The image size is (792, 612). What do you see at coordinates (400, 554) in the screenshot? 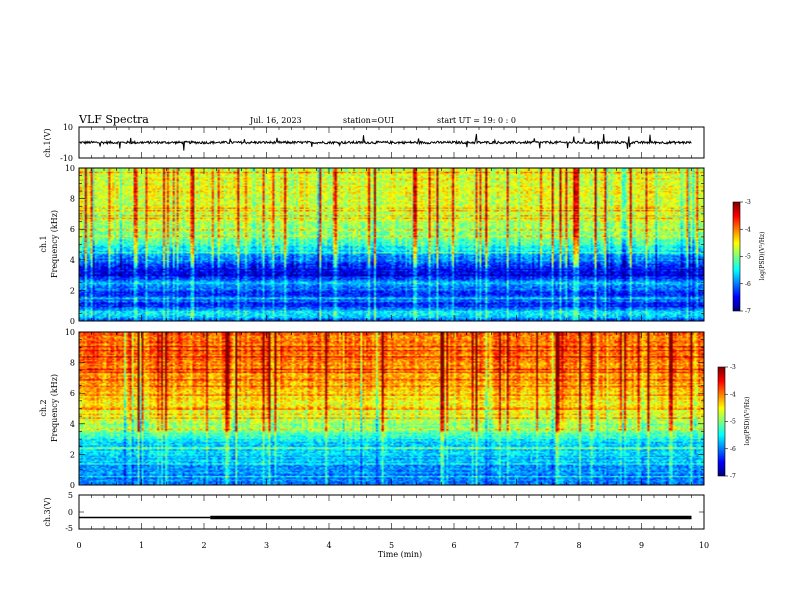
I see `time-axis-label: Time (min)` at bounding box center [400, 554].